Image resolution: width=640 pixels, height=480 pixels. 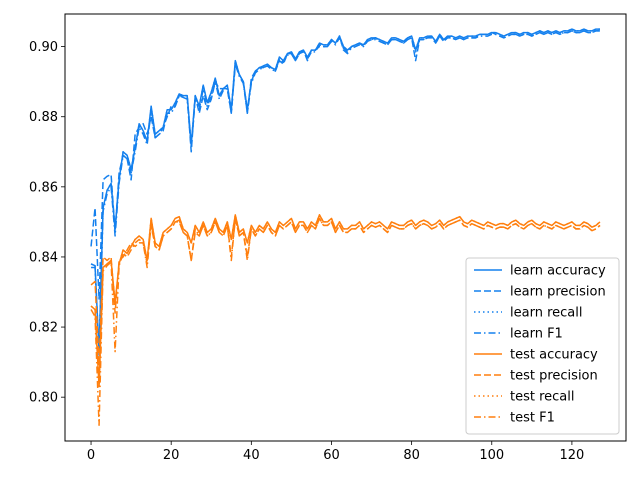 I want to click on x-tick-label: 0, so click(x=91, y=455).